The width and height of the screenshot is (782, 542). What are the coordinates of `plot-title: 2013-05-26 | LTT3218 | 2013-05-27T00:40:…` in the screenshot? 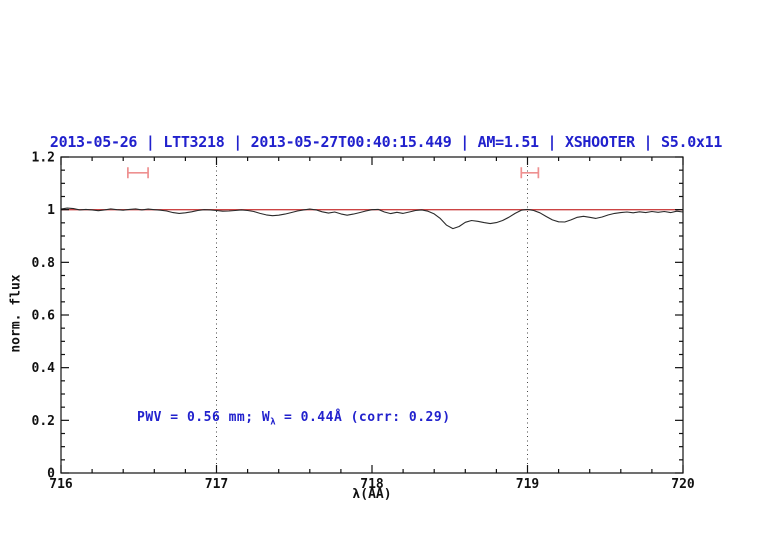 It's located at (386, 142).